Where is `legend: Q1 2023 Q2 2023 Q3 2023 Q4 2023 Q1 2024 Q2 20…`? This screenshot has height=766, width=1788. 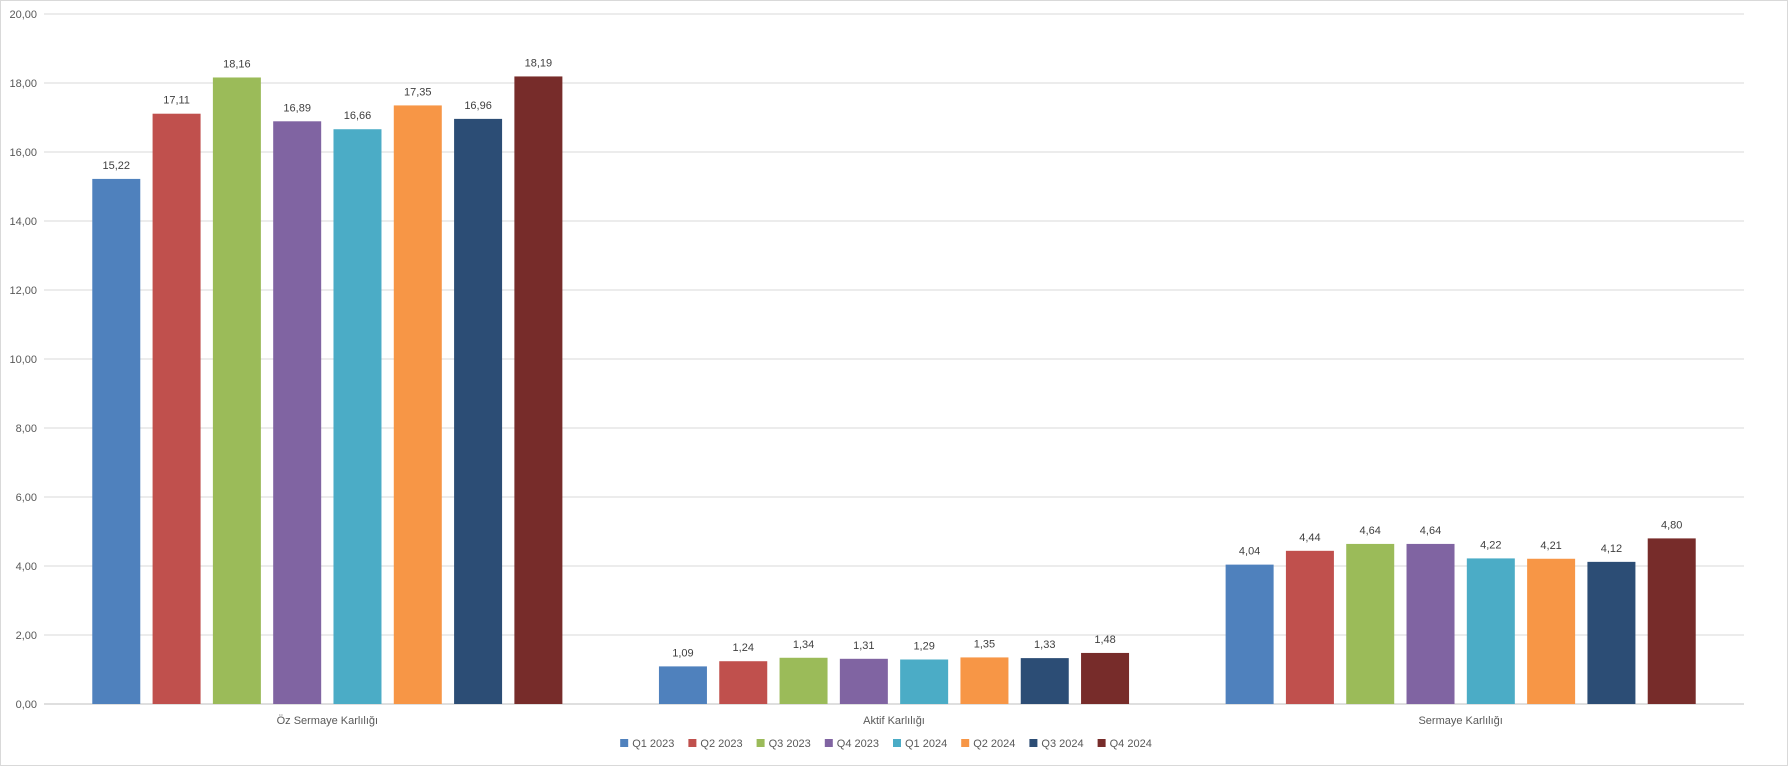
legend: Q1 2023 Q2 2023 Q3 2023 Q4 2023 Q1 2024 Q2 20… is located at coordinates (886, 744).